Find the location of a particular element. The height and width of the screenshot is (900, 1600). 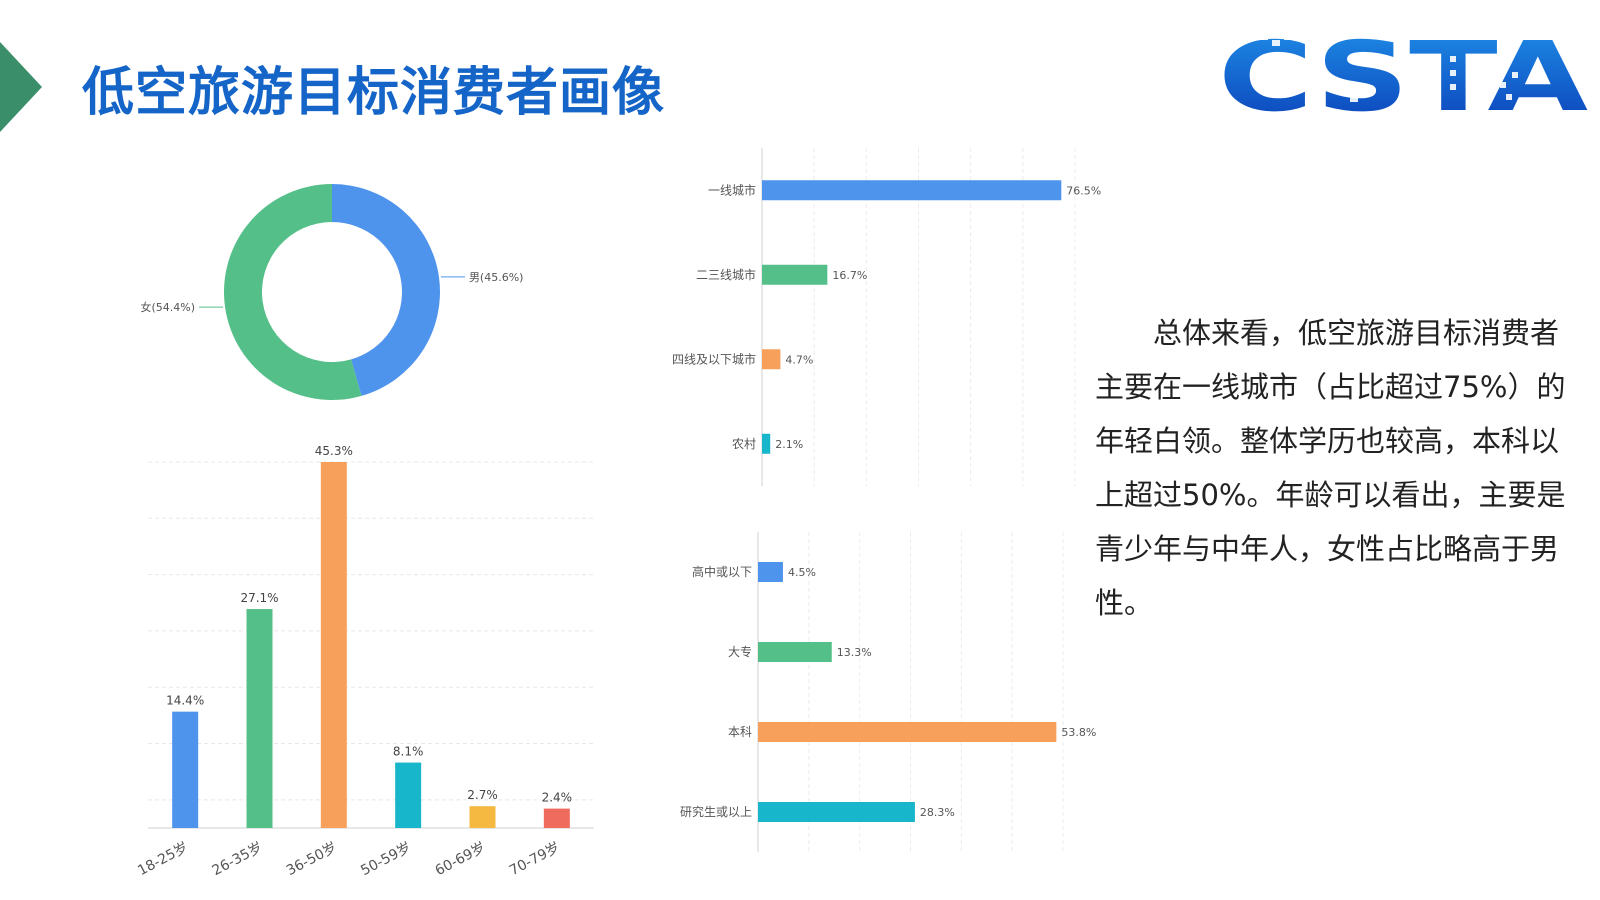

age-bar-label-5: 2.4% is located at coordinates (557, 798).